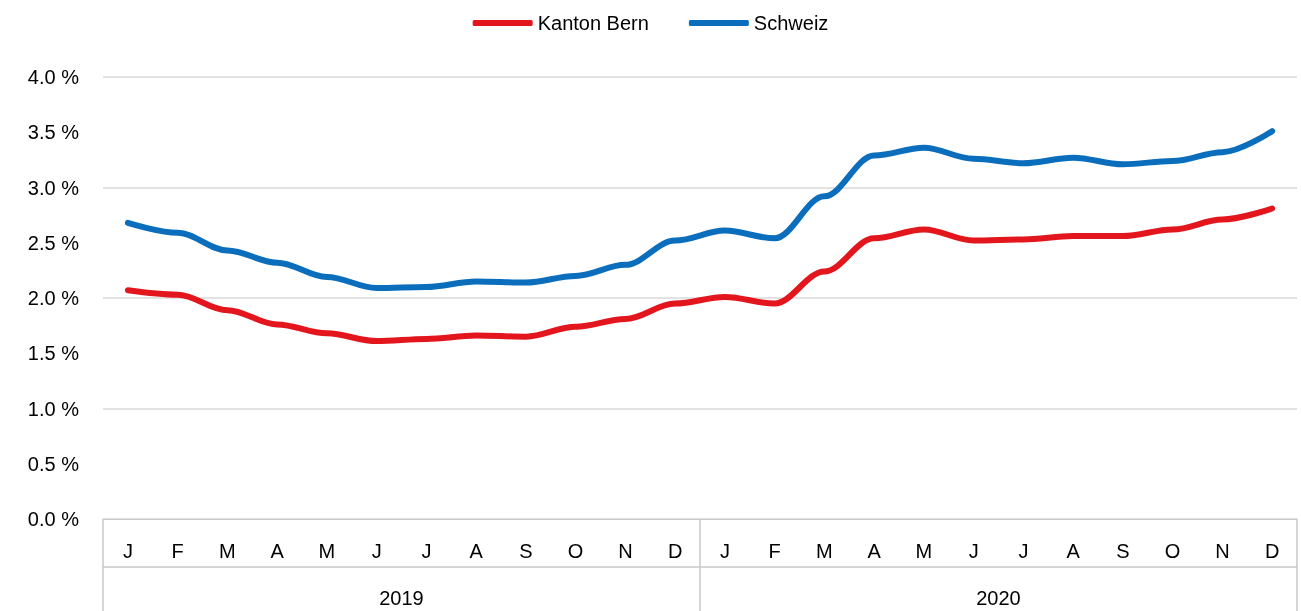 The height and width of the screenshot is (611, 1301). Describe the element at coordinates (401, 598) in the screenshot. I see `text: 2019` at that location.